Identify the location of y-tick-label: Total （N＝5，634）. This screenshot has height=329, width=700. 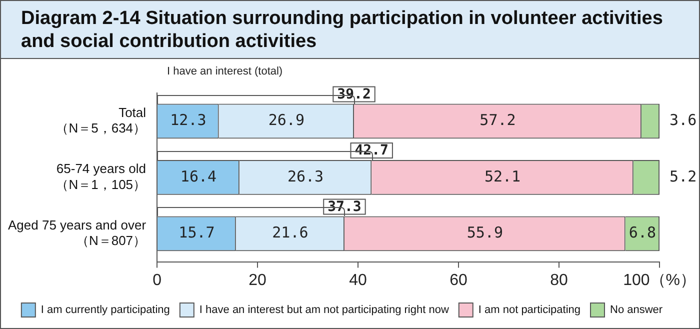
(101, 120).